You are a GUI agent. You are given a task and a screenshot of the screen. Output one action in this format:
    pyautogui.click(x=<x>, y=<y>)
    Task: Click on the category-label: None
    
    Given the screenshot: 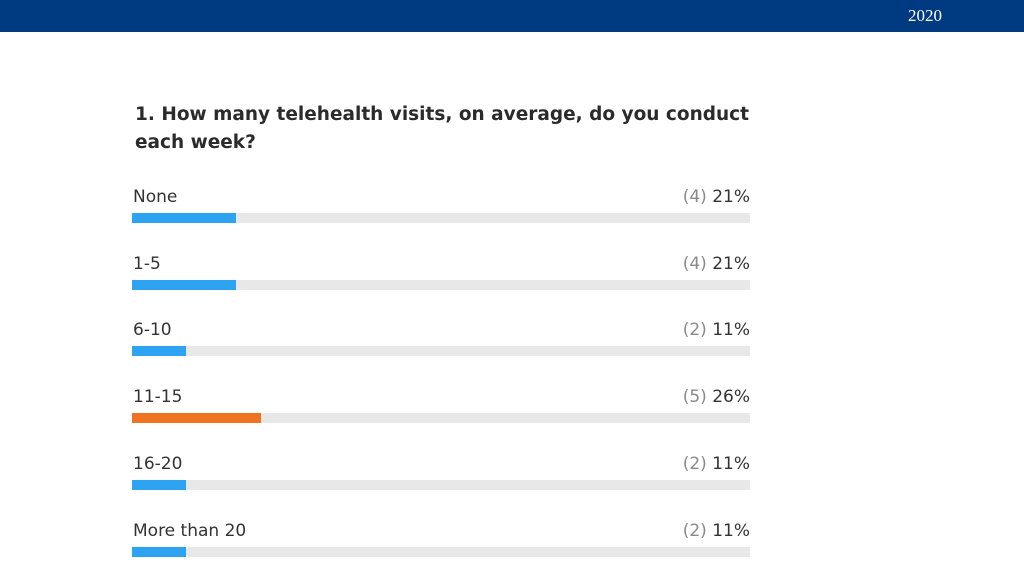 What is the action you would take?
    pyautogui.click(x=155, y=197)
    